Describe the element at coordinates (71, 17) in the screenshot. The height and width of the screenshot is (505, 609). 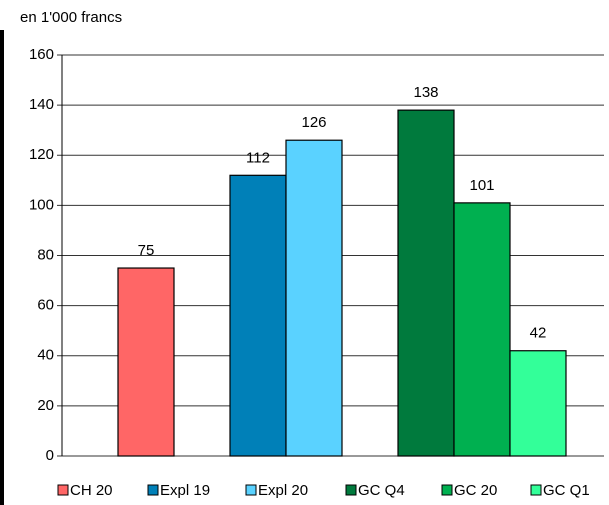
I see `y-axis-label: en 1'000 francs` at that location.